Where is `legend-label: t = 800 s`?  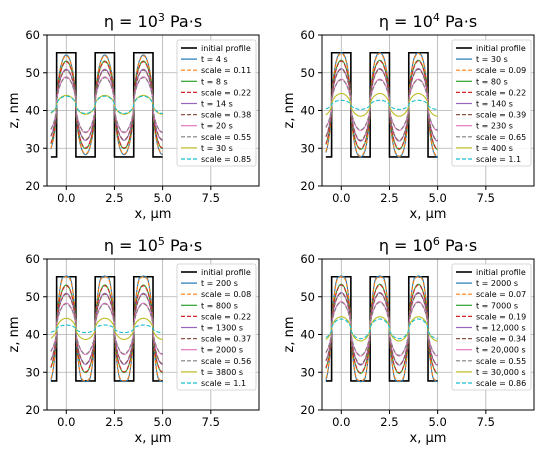 legend-label: t = 800 s is located at coordinates (219, 305).